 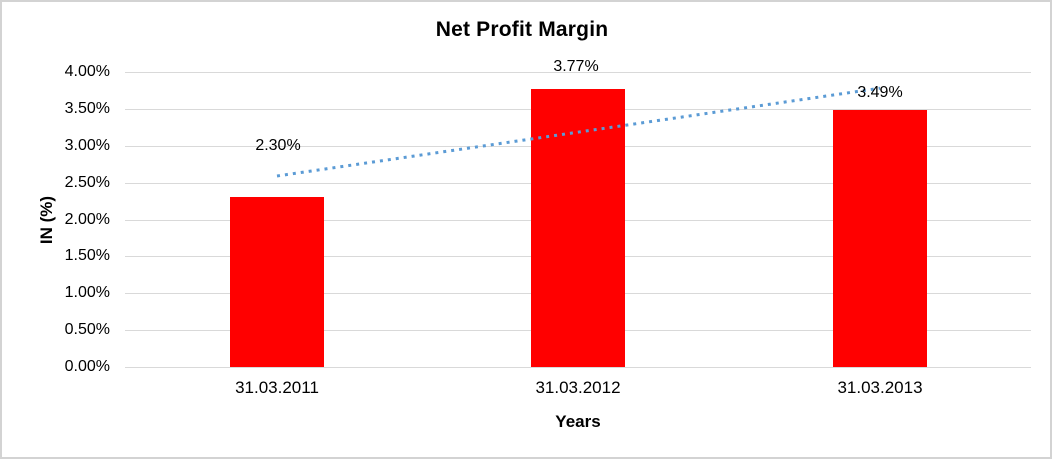 What do you see at coordinates (880, 387) in the screenshot?
I see `x-tick-label: 31.03.2013` at bounding box center [880, 387].